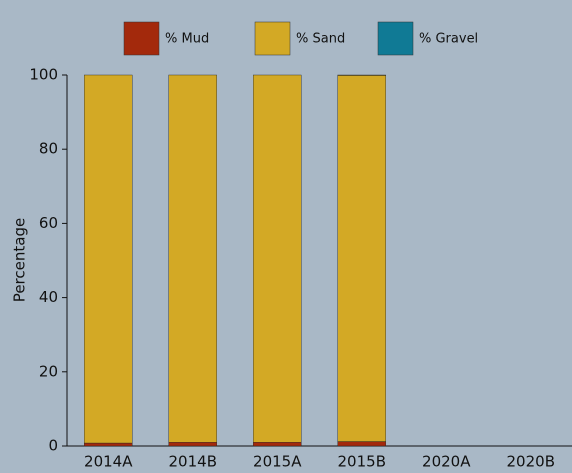  Describe the element at coordinates (48, 223) in the screenshot. I see `y-tick-label: 60` at that location.